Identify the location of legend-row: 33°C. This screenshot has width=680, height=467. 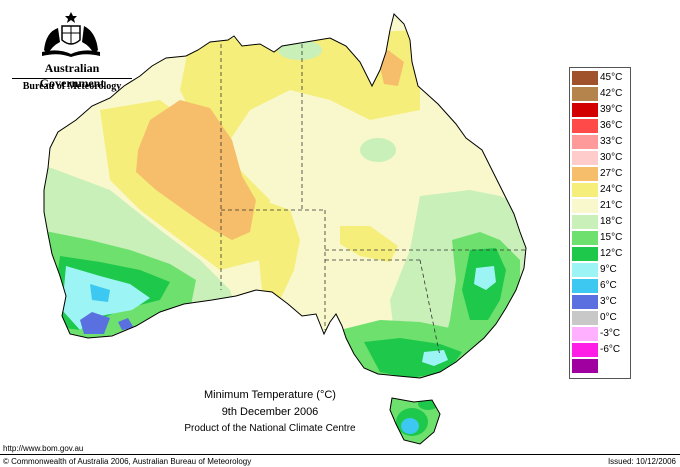
(601, 142).